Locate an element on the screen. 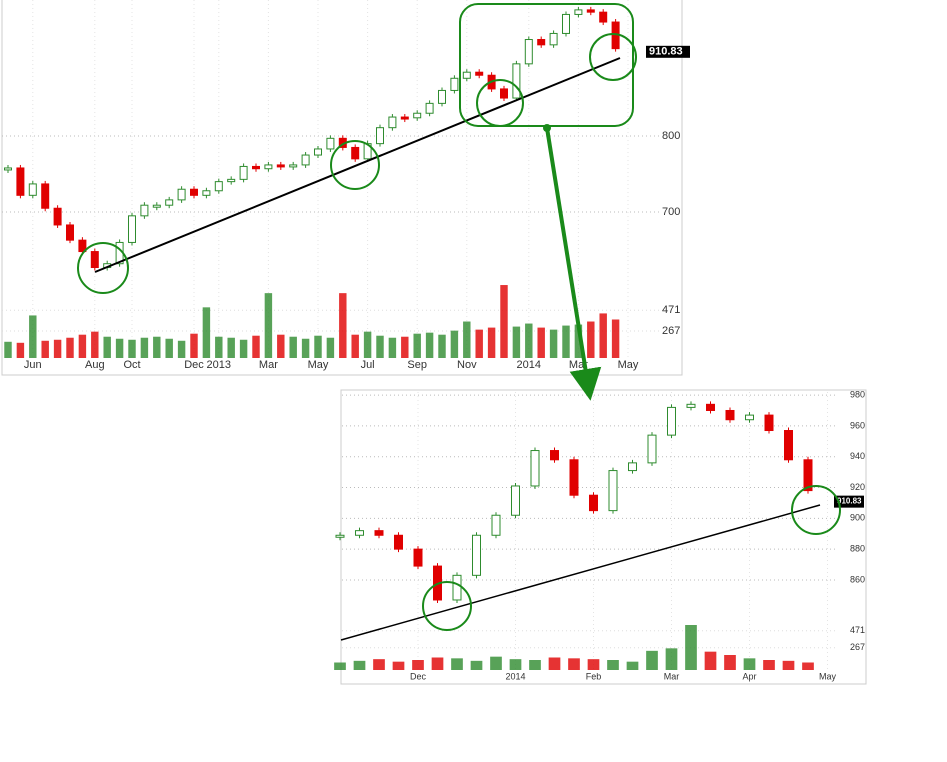 This screenshot has height=762, width=947. y2-tick-label: 267 is located at coordinates (857, 647).